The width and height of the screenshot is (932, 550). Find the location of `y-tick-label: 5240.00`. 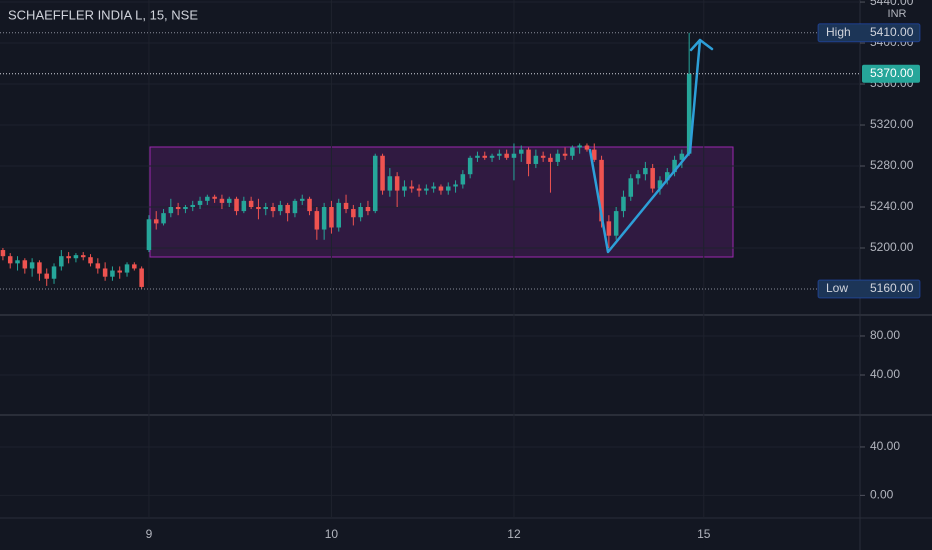

y-tick-label: 5240.00 is located at coordinates (892, 206).